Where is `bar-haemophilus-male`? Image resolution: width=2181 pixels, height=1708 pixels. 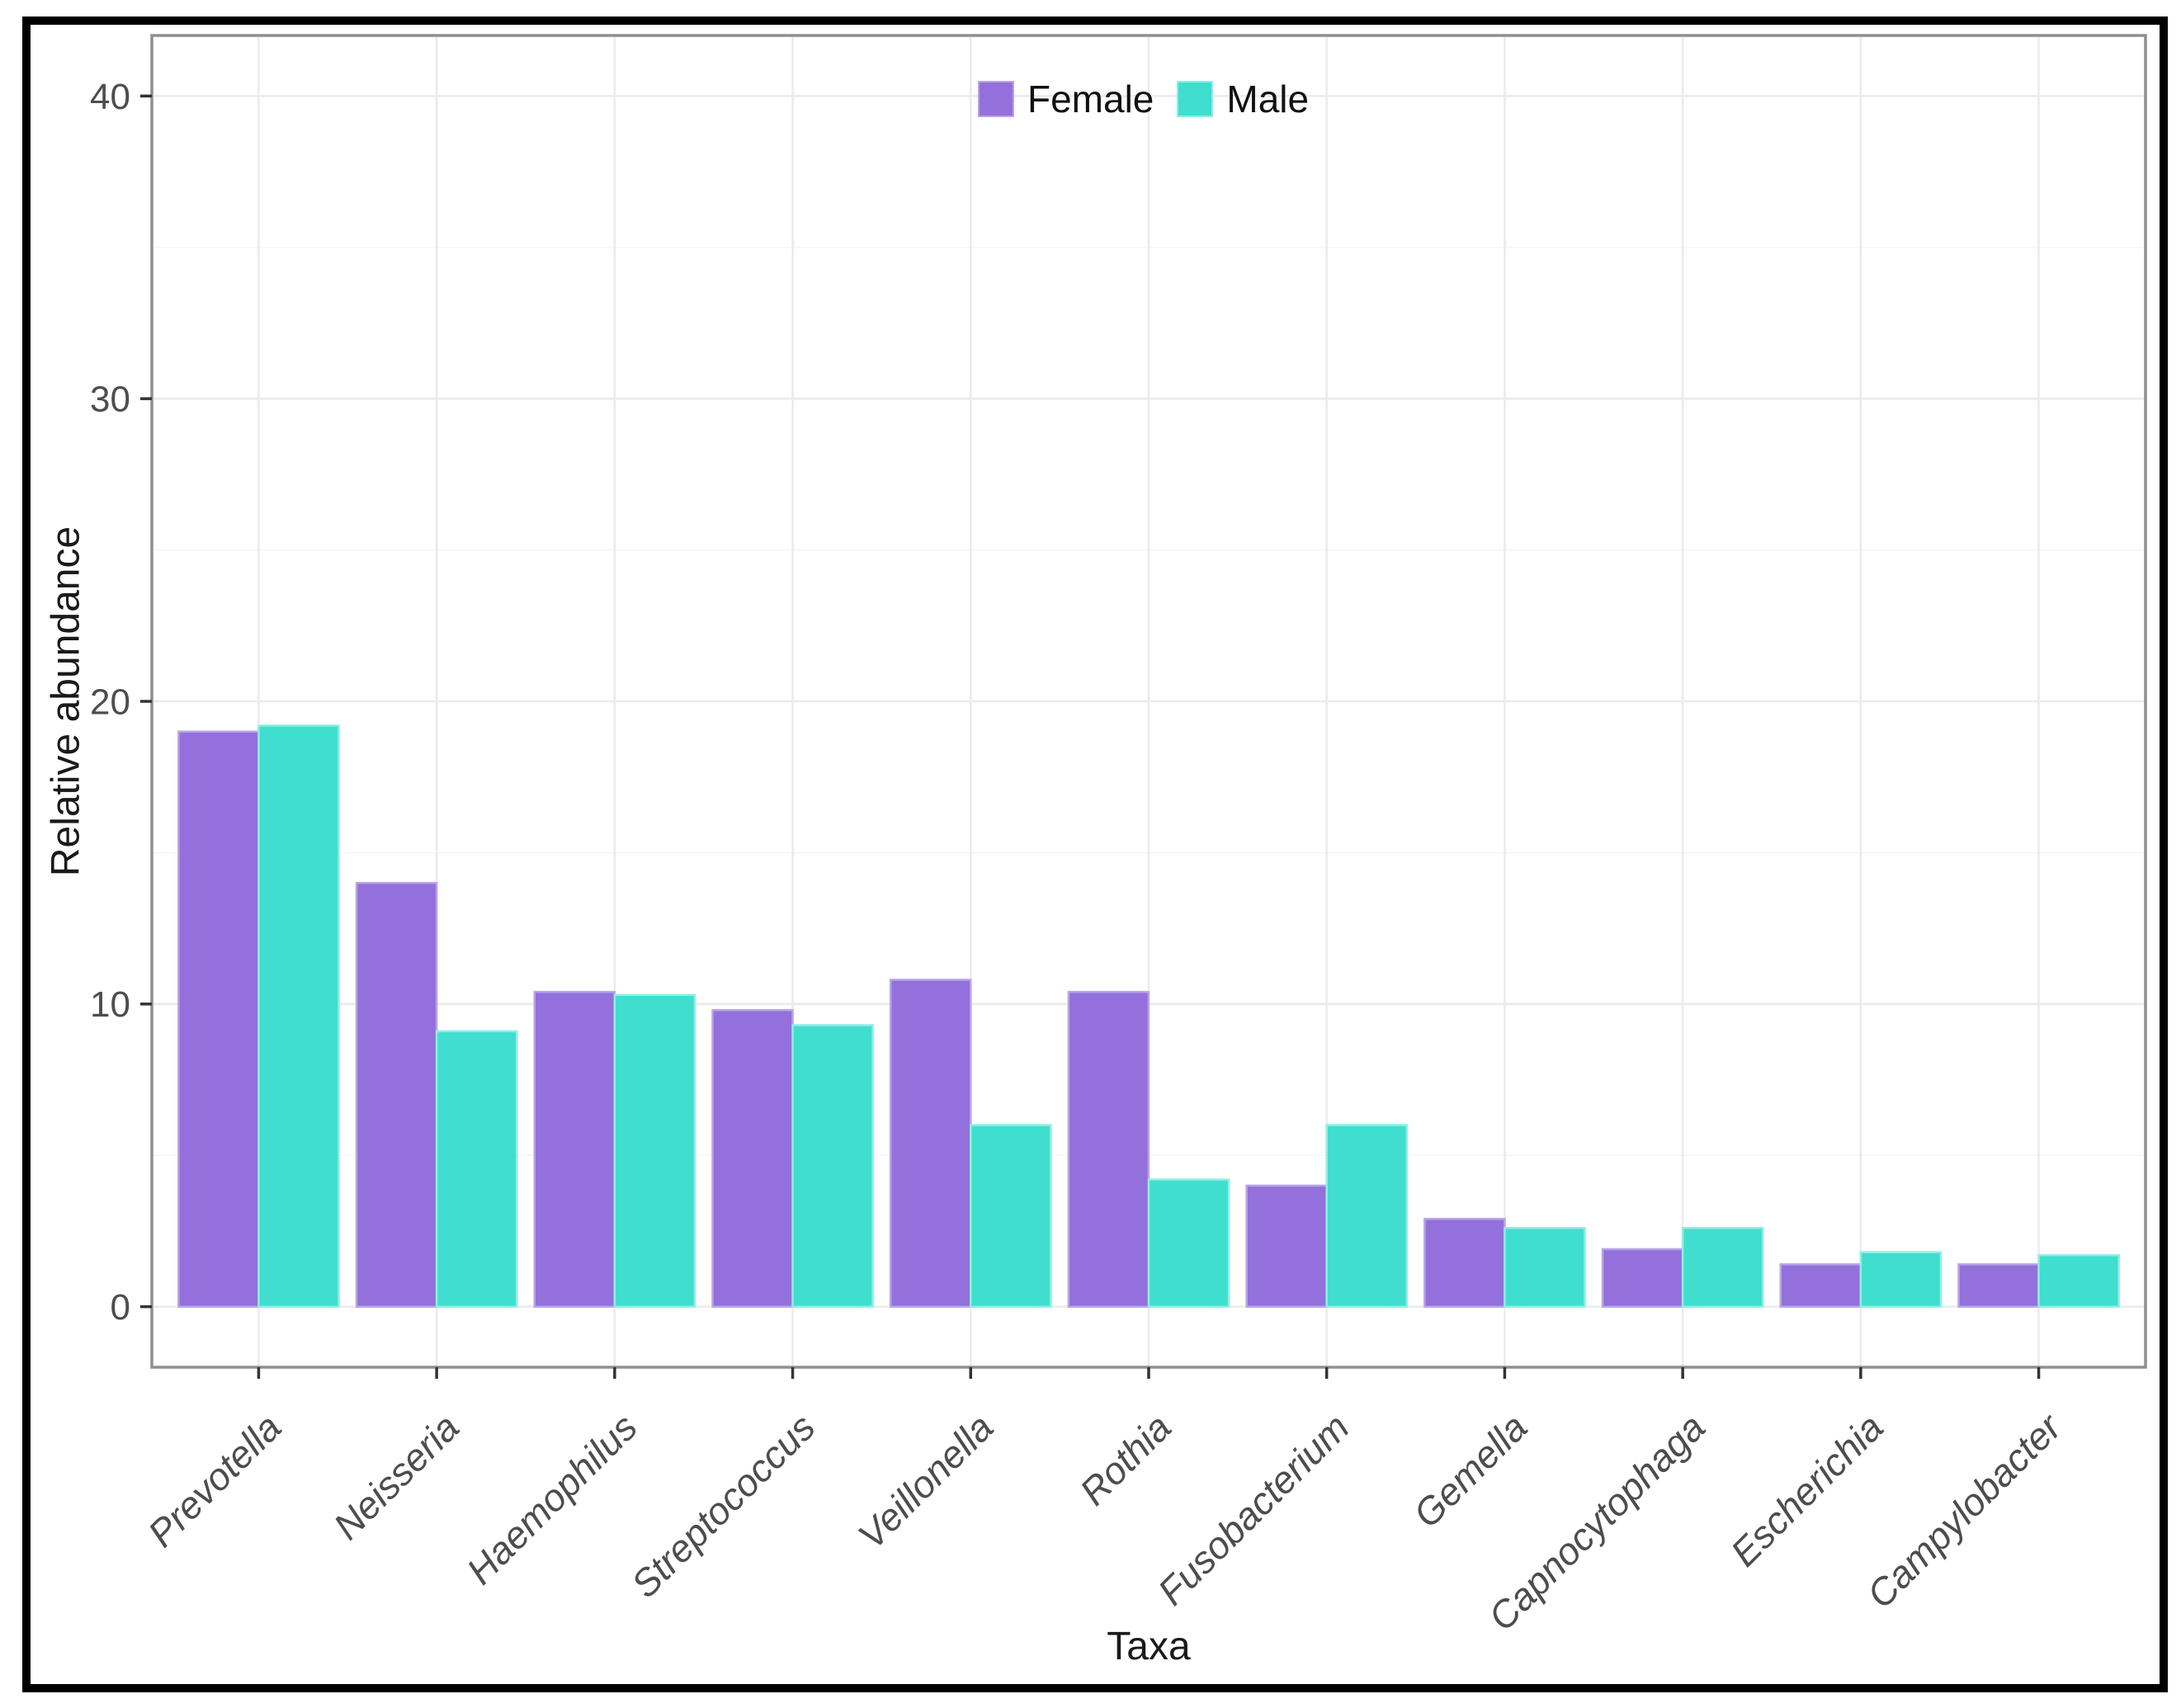
bar-haemophilus-male is located at coordinates (654, 1150).